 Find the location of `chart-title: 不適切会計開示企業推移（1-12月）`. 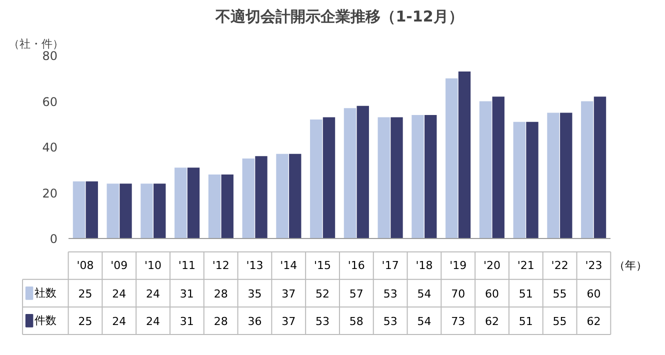

chart-title: 不適切会計開示企業推移（1-12月） is located at coordinates (339, 17).